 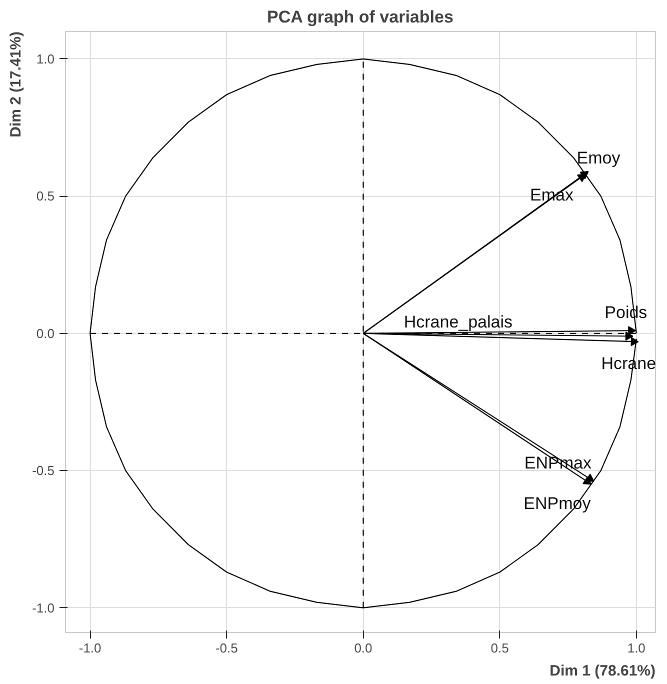 I want to click on x-tick-label: -0.5, so click(x=226, y=648).